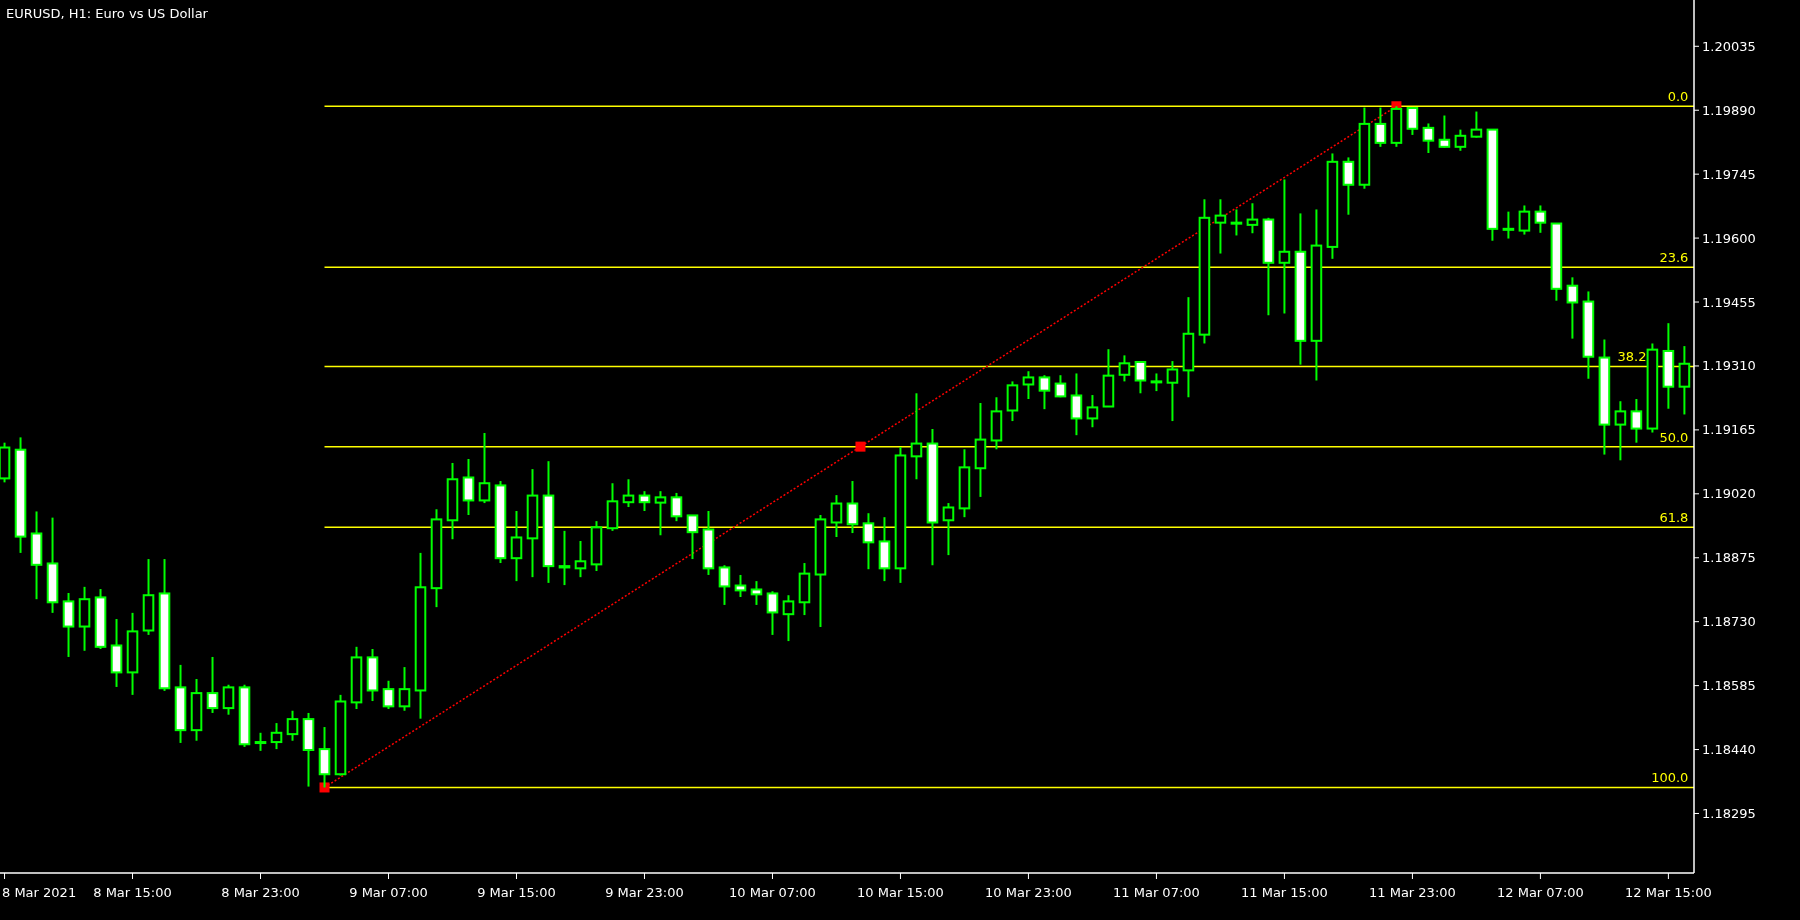 The width and height of the screenshot is (1800, 920). What do you see at coordinates (1729, 686) in the screenshot?
I see `y-tick-label: 1.18585` at bounding box center [1729, 686].